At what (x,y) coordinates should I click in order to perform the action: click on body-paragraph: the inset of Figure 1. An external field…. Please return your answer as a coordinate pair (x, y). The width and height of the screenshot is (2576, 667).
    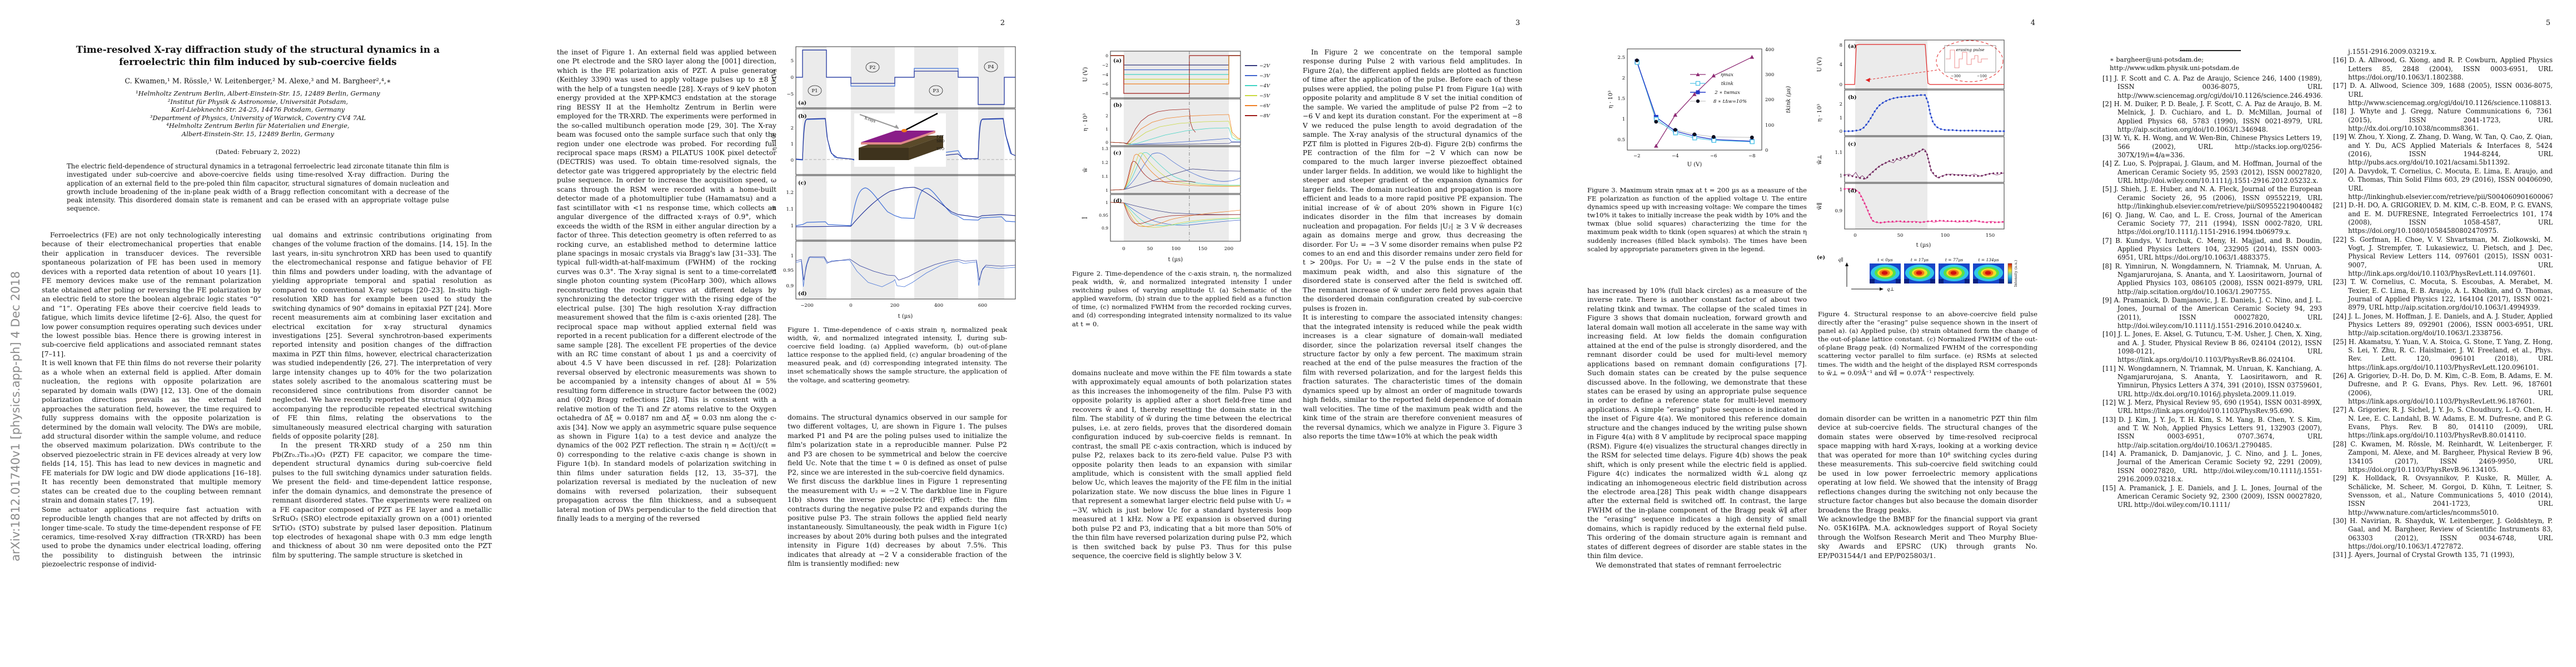
    Looking at the image, I should click on (666, 285).